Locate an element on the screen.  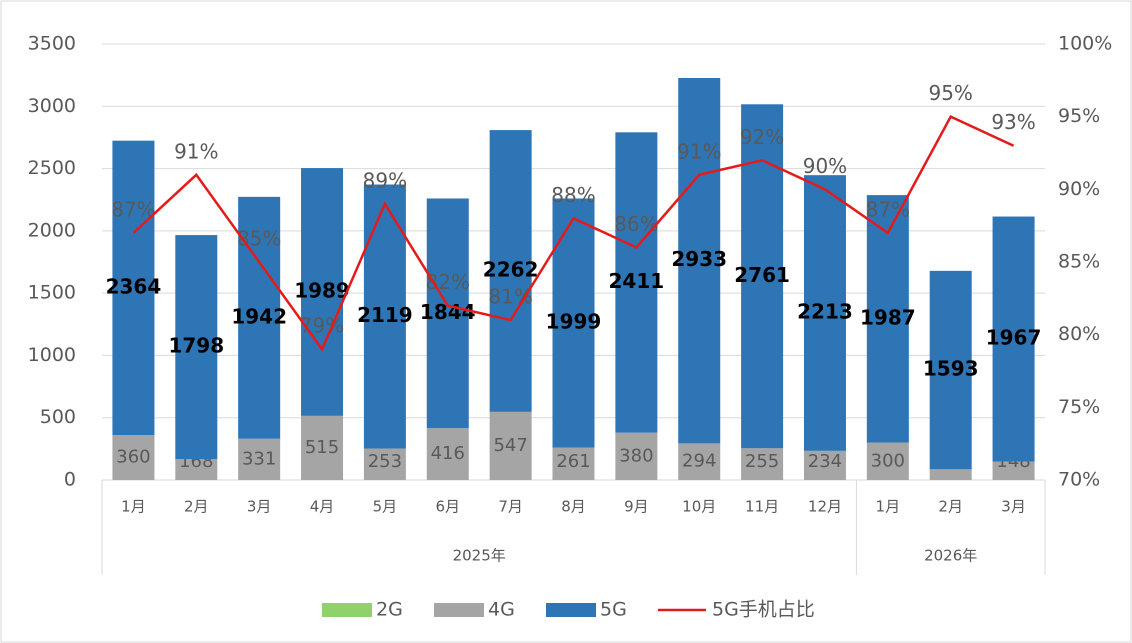
legend-label: 2G is located at coordinates (389, 610).